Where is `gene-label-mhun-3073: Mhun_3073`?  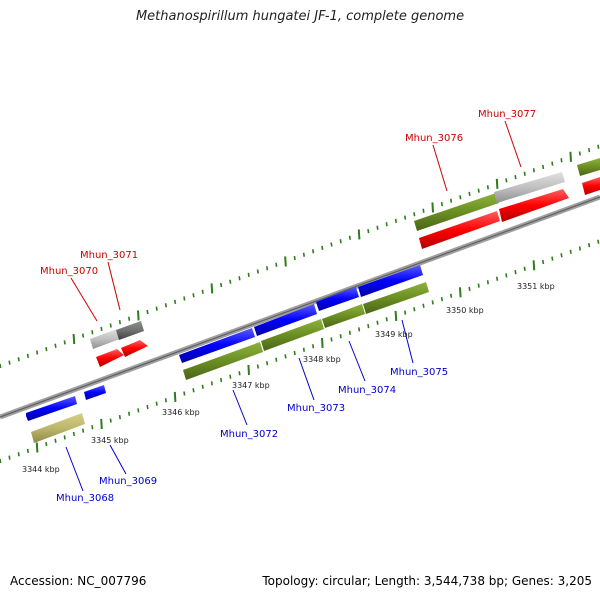
gene-label-mhun-3073: Mhun_3073 is located at coordinates (316, 408).